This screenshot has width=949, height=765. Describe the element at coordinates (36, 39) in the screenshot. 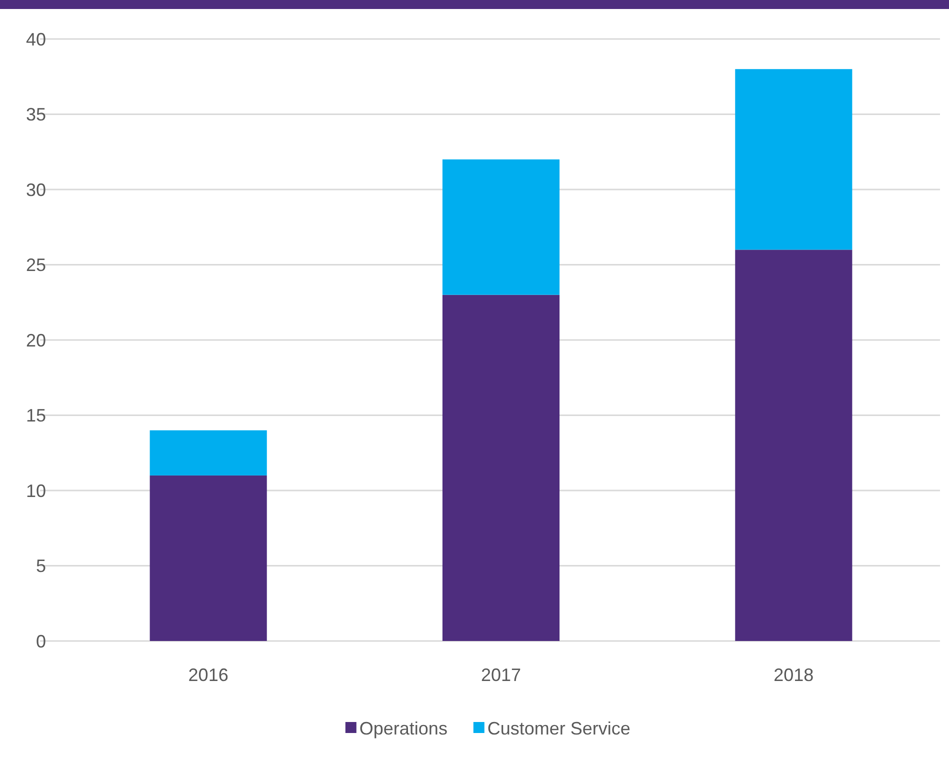

I see `y-tick-label: 40` at that location.